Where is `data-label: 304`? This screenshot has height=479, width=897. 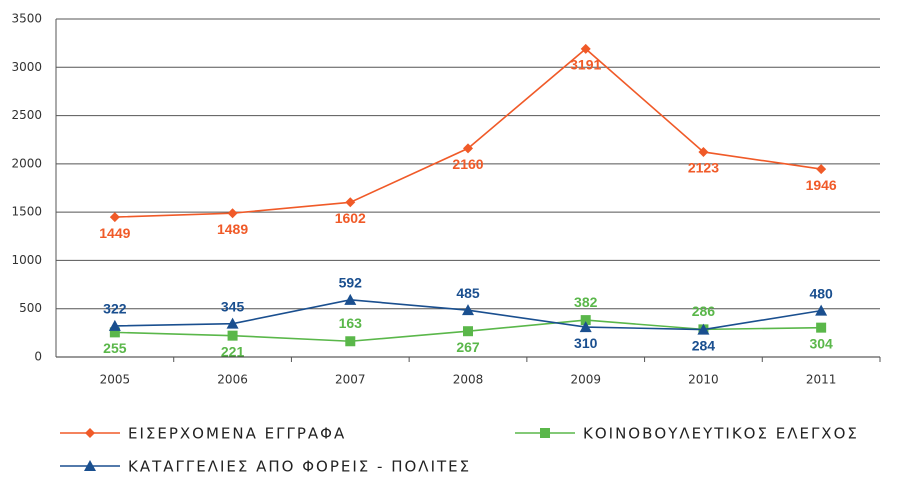 data-label: 304 is located at coordinates (821, 343).